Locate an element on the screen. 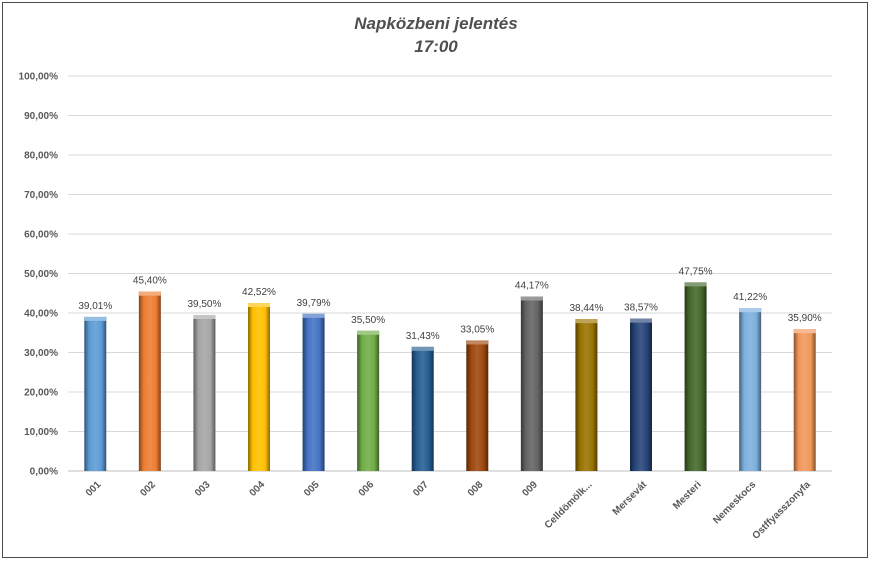 The height and width of the screenshot is (562, 872). x-tick-label: 003 is located at coordinates (203, 489).